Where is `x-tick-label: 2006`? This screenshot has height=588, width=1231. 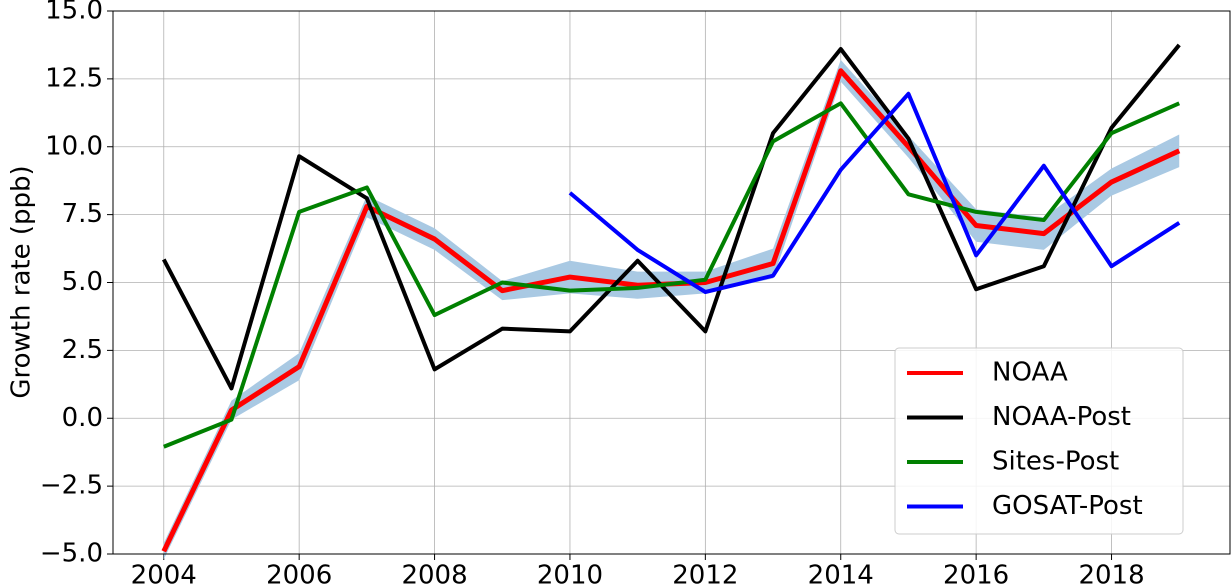 x-tick-label: 2006 is located at coordinates (299, 573).